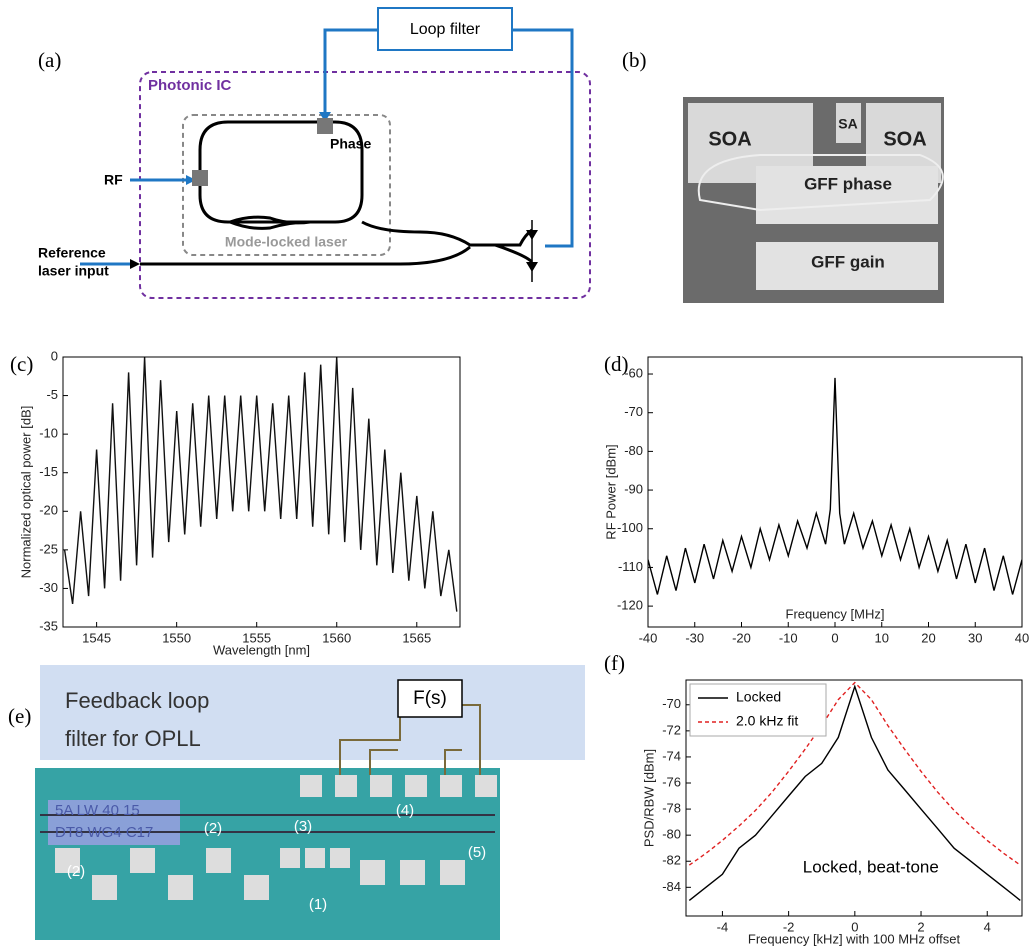 The height and width of the screenshot is (949, 1034). Describe the element at coordinates (671, 755) in the screenshot. I see `y-tick-label: -74` at that location.